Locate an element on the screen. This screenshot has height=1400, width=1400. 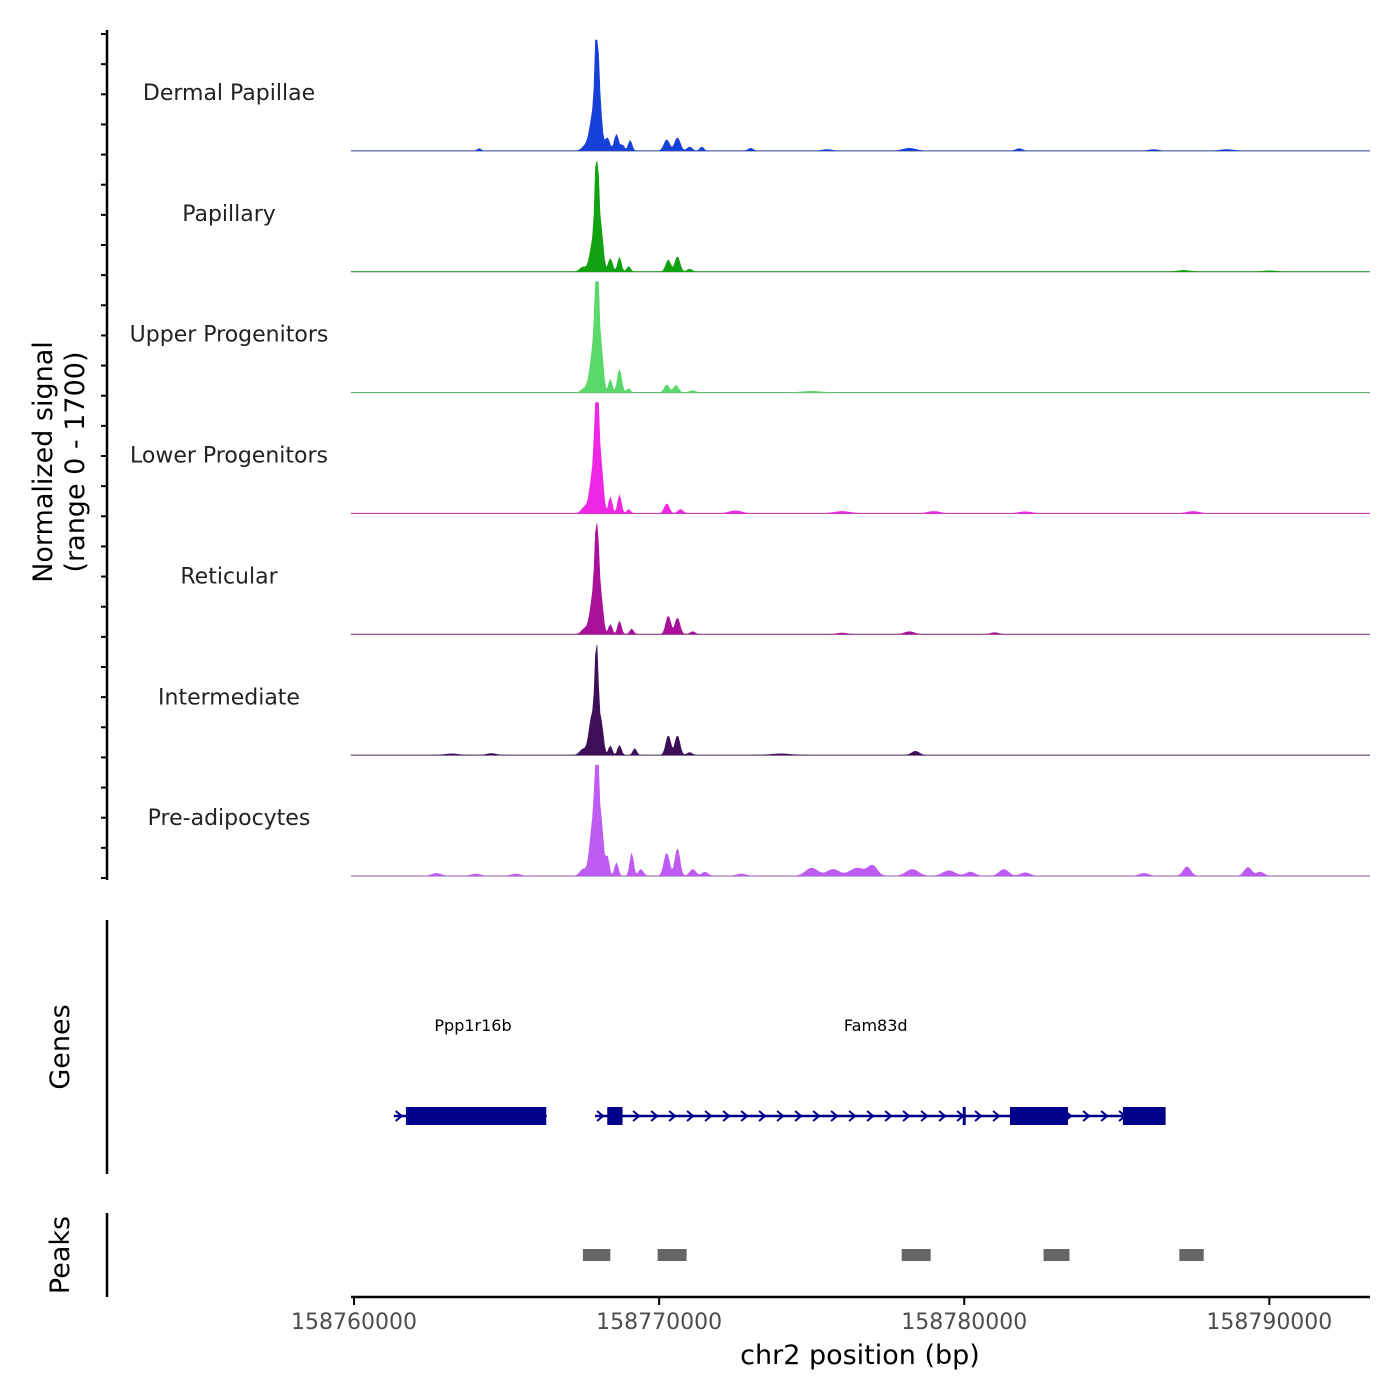
gene-1: Ppp1r16b is located at coordinates (470, 1070).